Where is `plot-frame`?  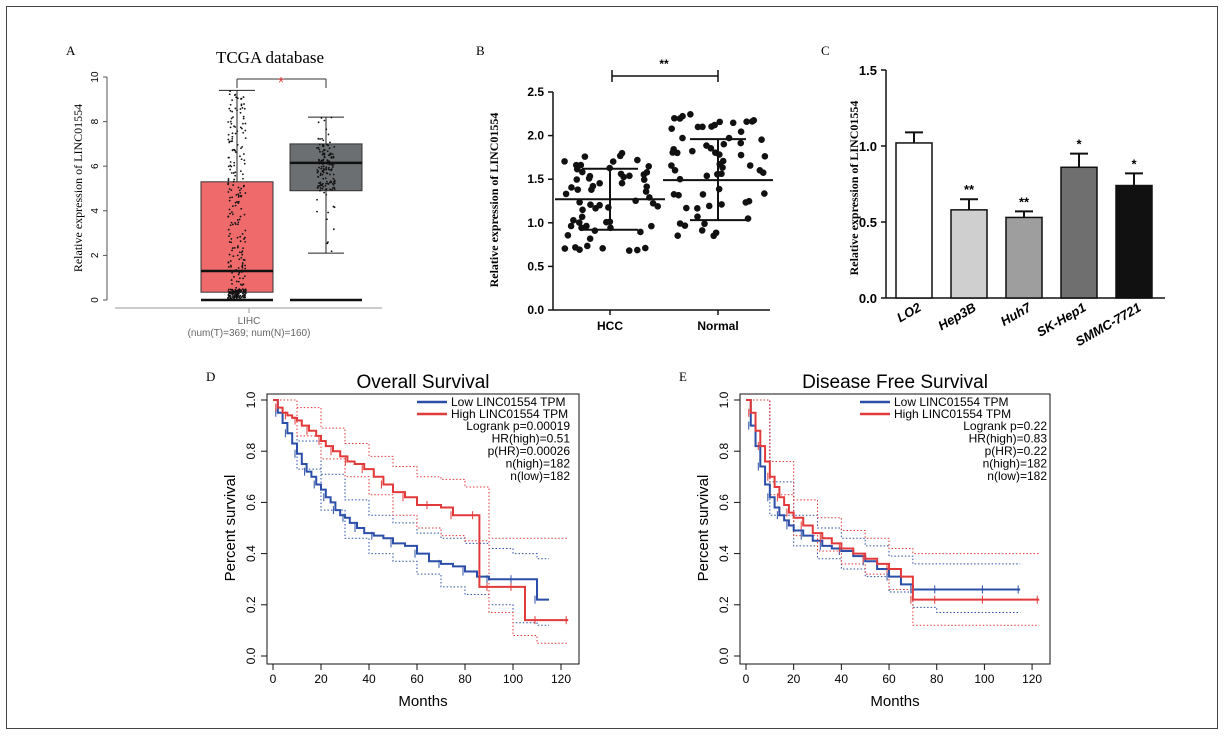
plot-frame is located at coordinates (423, 529).